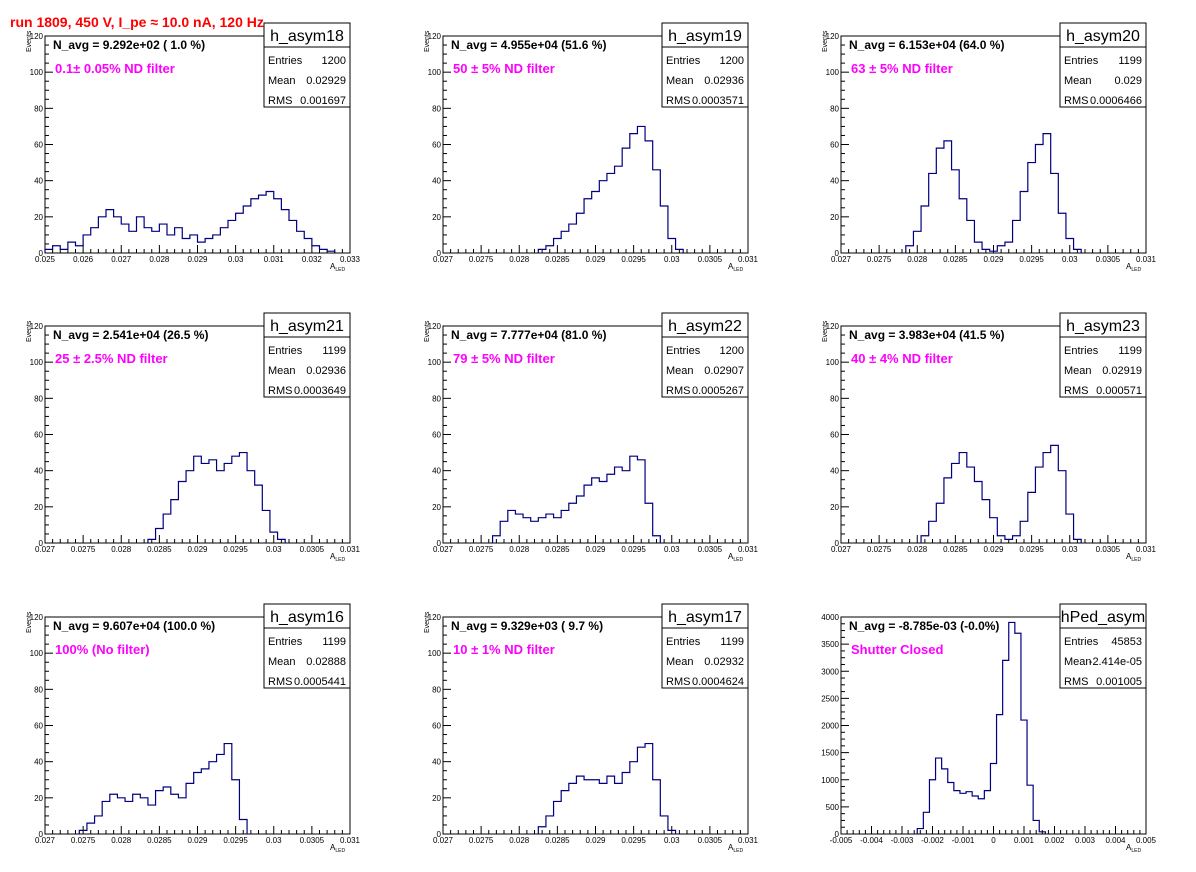  What do you see at coordinates (993, 840) in the screenshot?
I see `x-tick-label: 0` at bounding box center [993, 840].